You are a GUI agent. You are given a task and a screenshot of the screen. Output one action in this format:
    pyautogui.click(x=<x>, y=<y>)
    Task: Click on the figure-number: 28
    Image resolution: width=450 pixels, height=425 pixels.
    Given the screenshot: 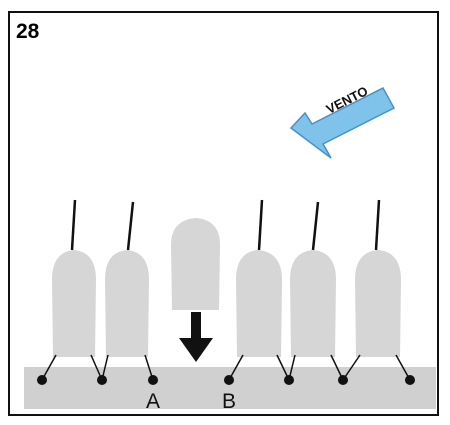 What is the action you would take?
    pyautogui.click(x=28, y=31)
    